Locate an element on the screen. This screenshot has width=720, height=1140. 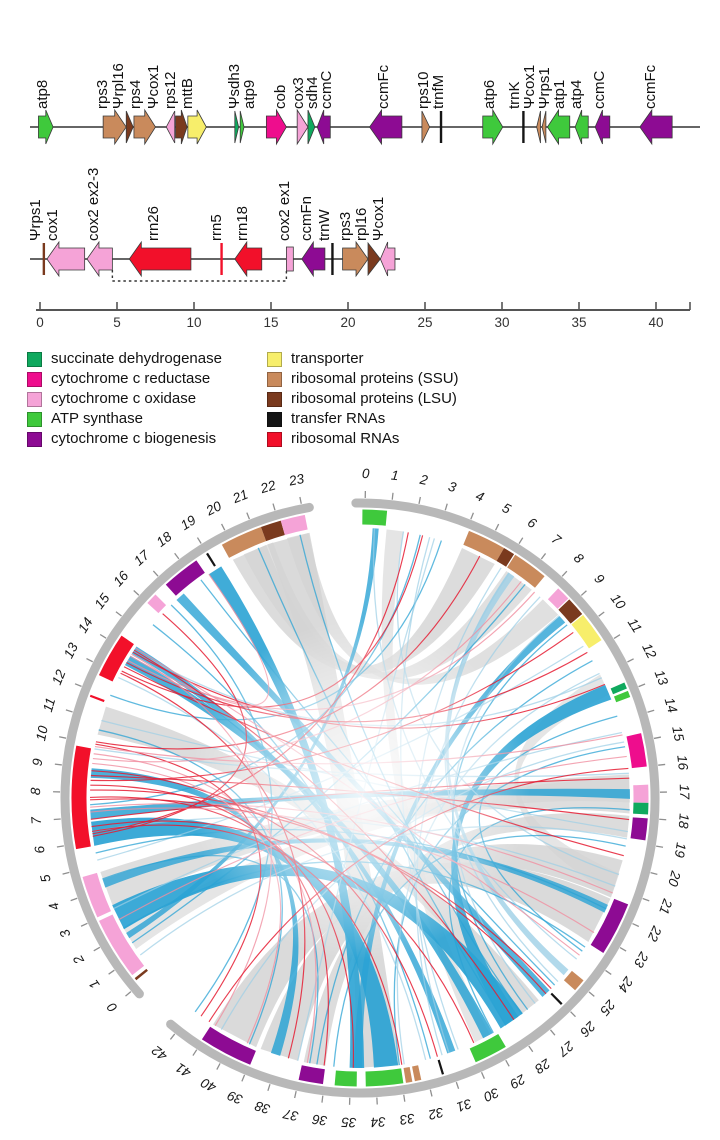
circos-position-label: 6 is located at coordinates (532, 523).